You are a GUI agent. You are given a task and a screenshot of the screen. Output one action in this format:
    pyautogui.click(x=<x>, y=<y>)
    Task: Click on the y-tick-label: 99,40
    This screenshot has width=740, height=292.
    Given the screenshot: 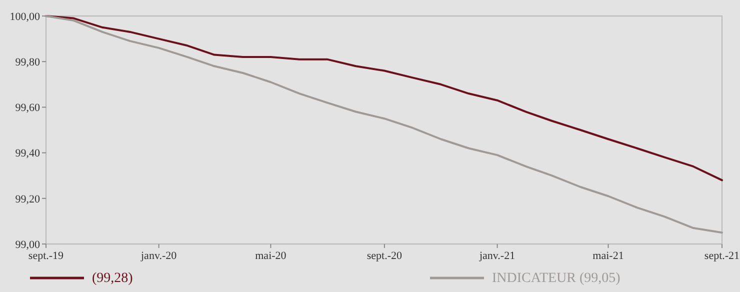 What is the action you would take?
    pyautogui.click(x=27, y=154)
    